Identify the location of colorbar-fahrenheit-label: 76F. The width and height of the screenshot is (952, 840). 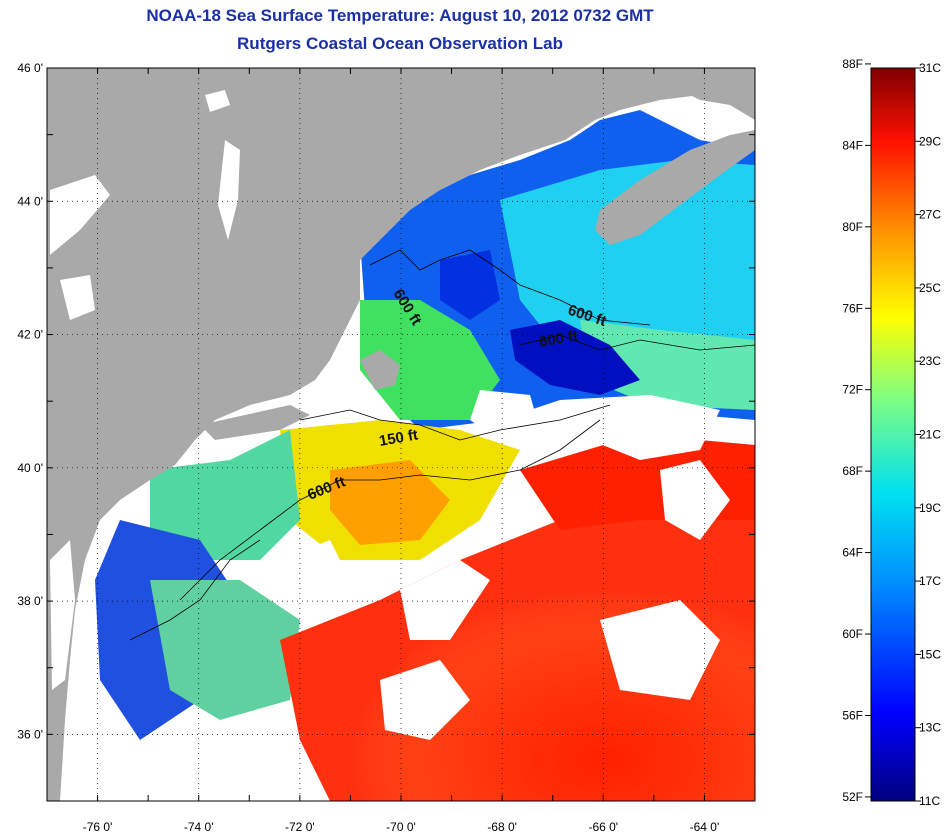
(852, 308).